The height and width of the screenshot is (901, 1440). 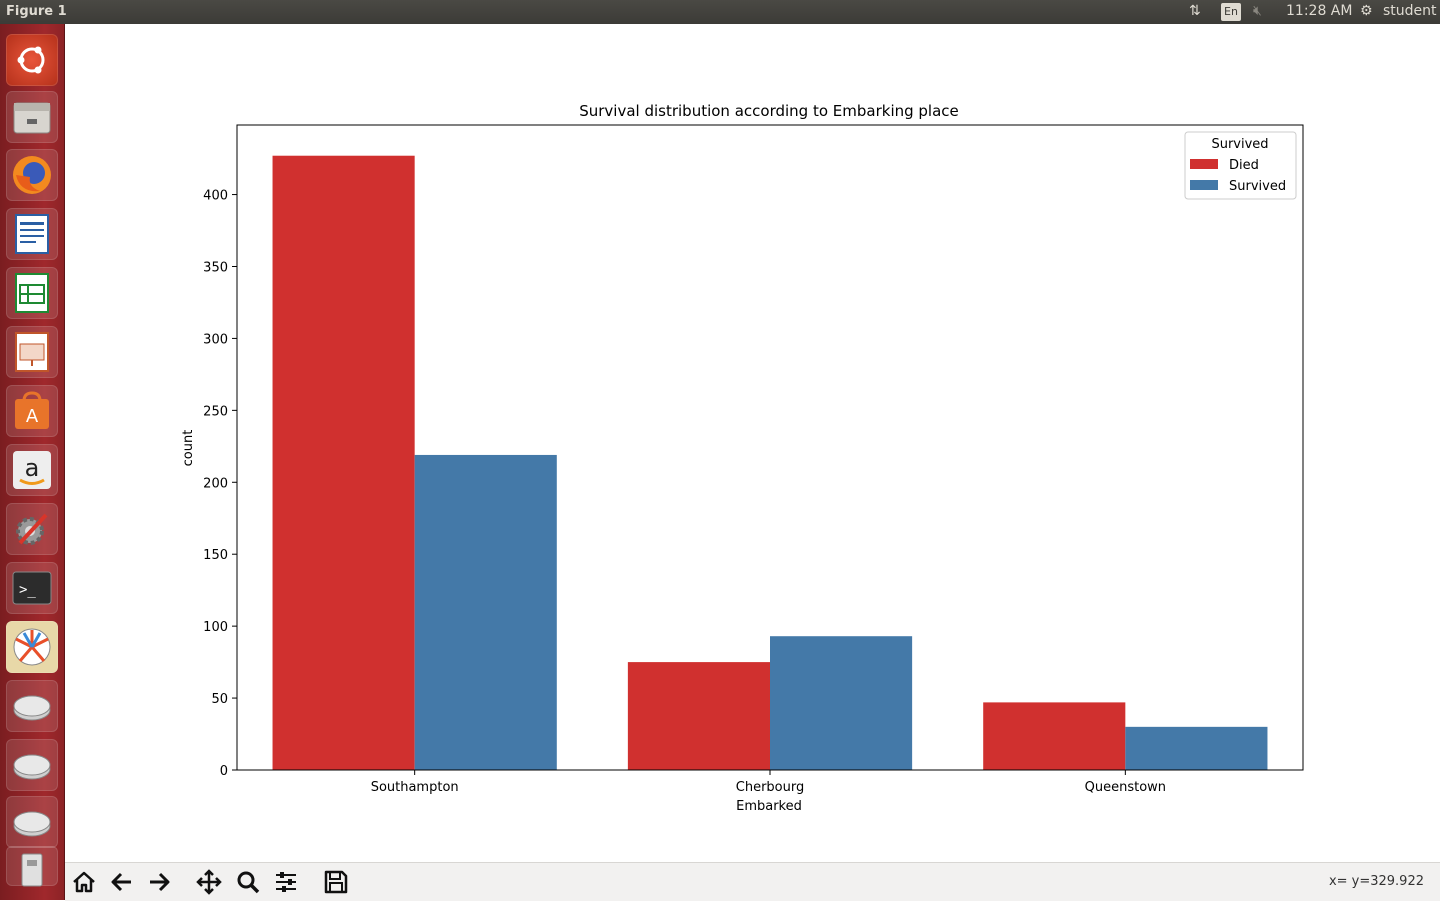 I want to click on terminal-icon: >_, so click(x=32, y=588).